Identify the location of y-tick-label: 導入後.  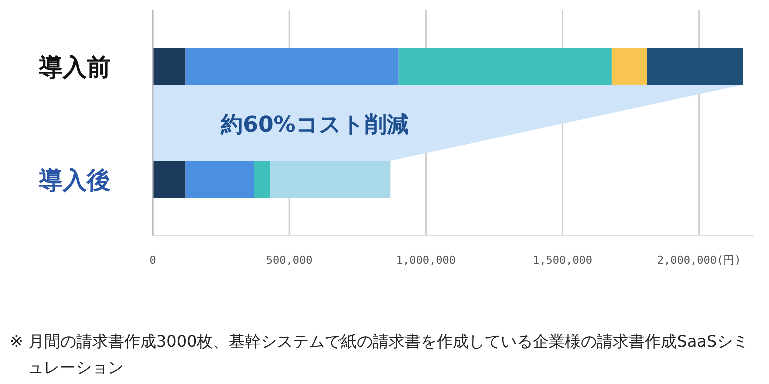
(74, 180).